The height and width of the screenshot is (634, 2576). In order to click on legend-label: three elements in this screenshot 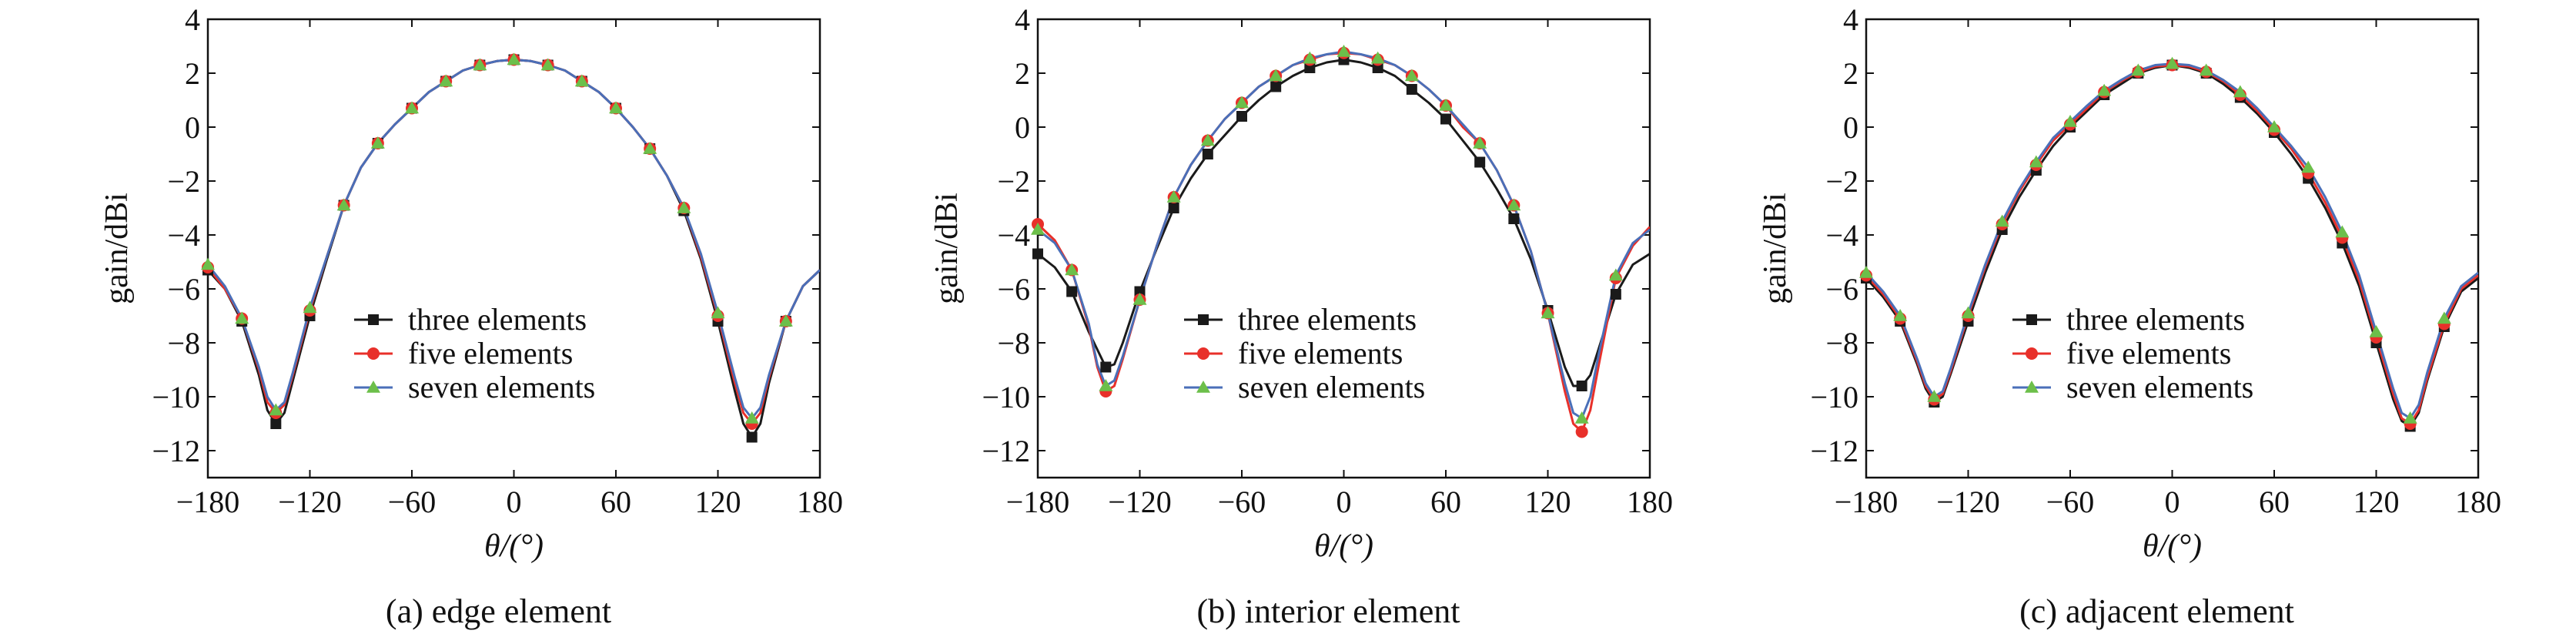, I will do `click(498, 319)`.